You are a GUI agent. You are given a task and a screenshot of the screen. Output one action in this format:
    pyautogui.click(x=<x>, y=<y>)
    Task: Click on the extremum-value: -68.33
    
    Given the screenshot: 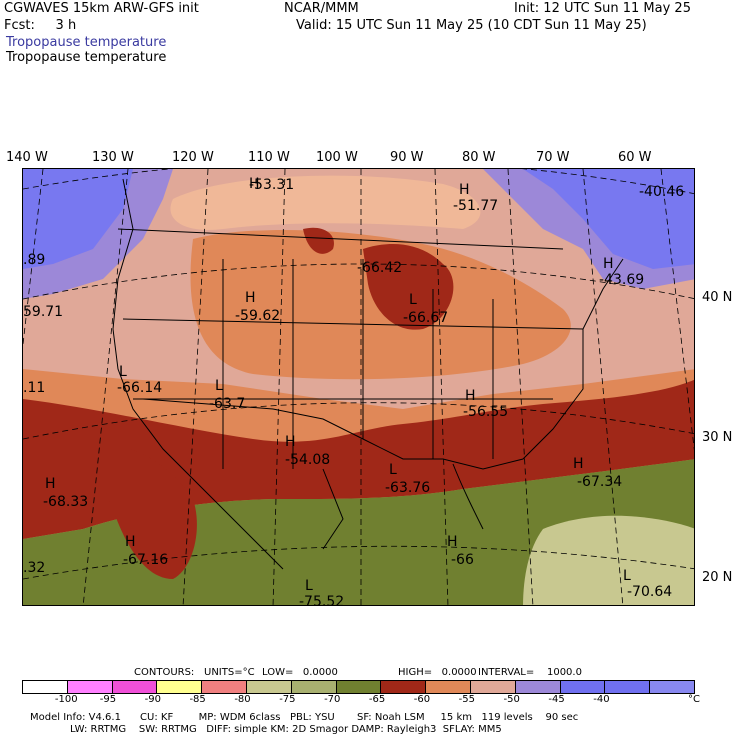 What is the action you would take?
    pyautogui.click(x=66, y=502)
    